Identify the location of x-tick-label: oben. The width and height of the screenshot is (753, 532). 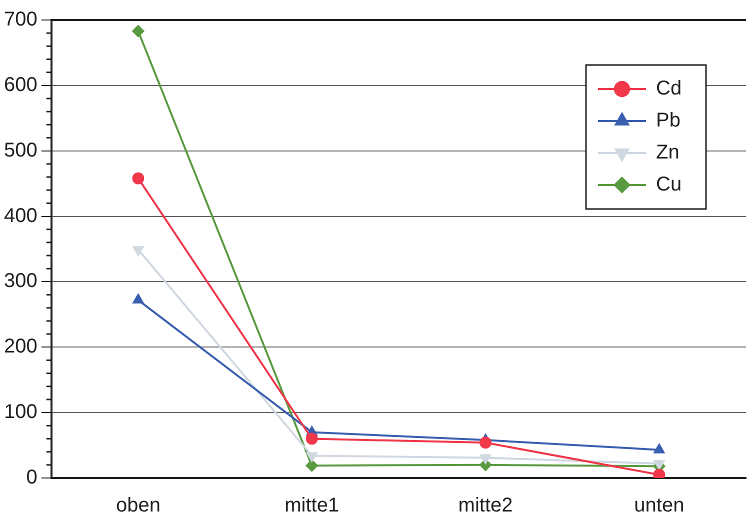
(138, 505).